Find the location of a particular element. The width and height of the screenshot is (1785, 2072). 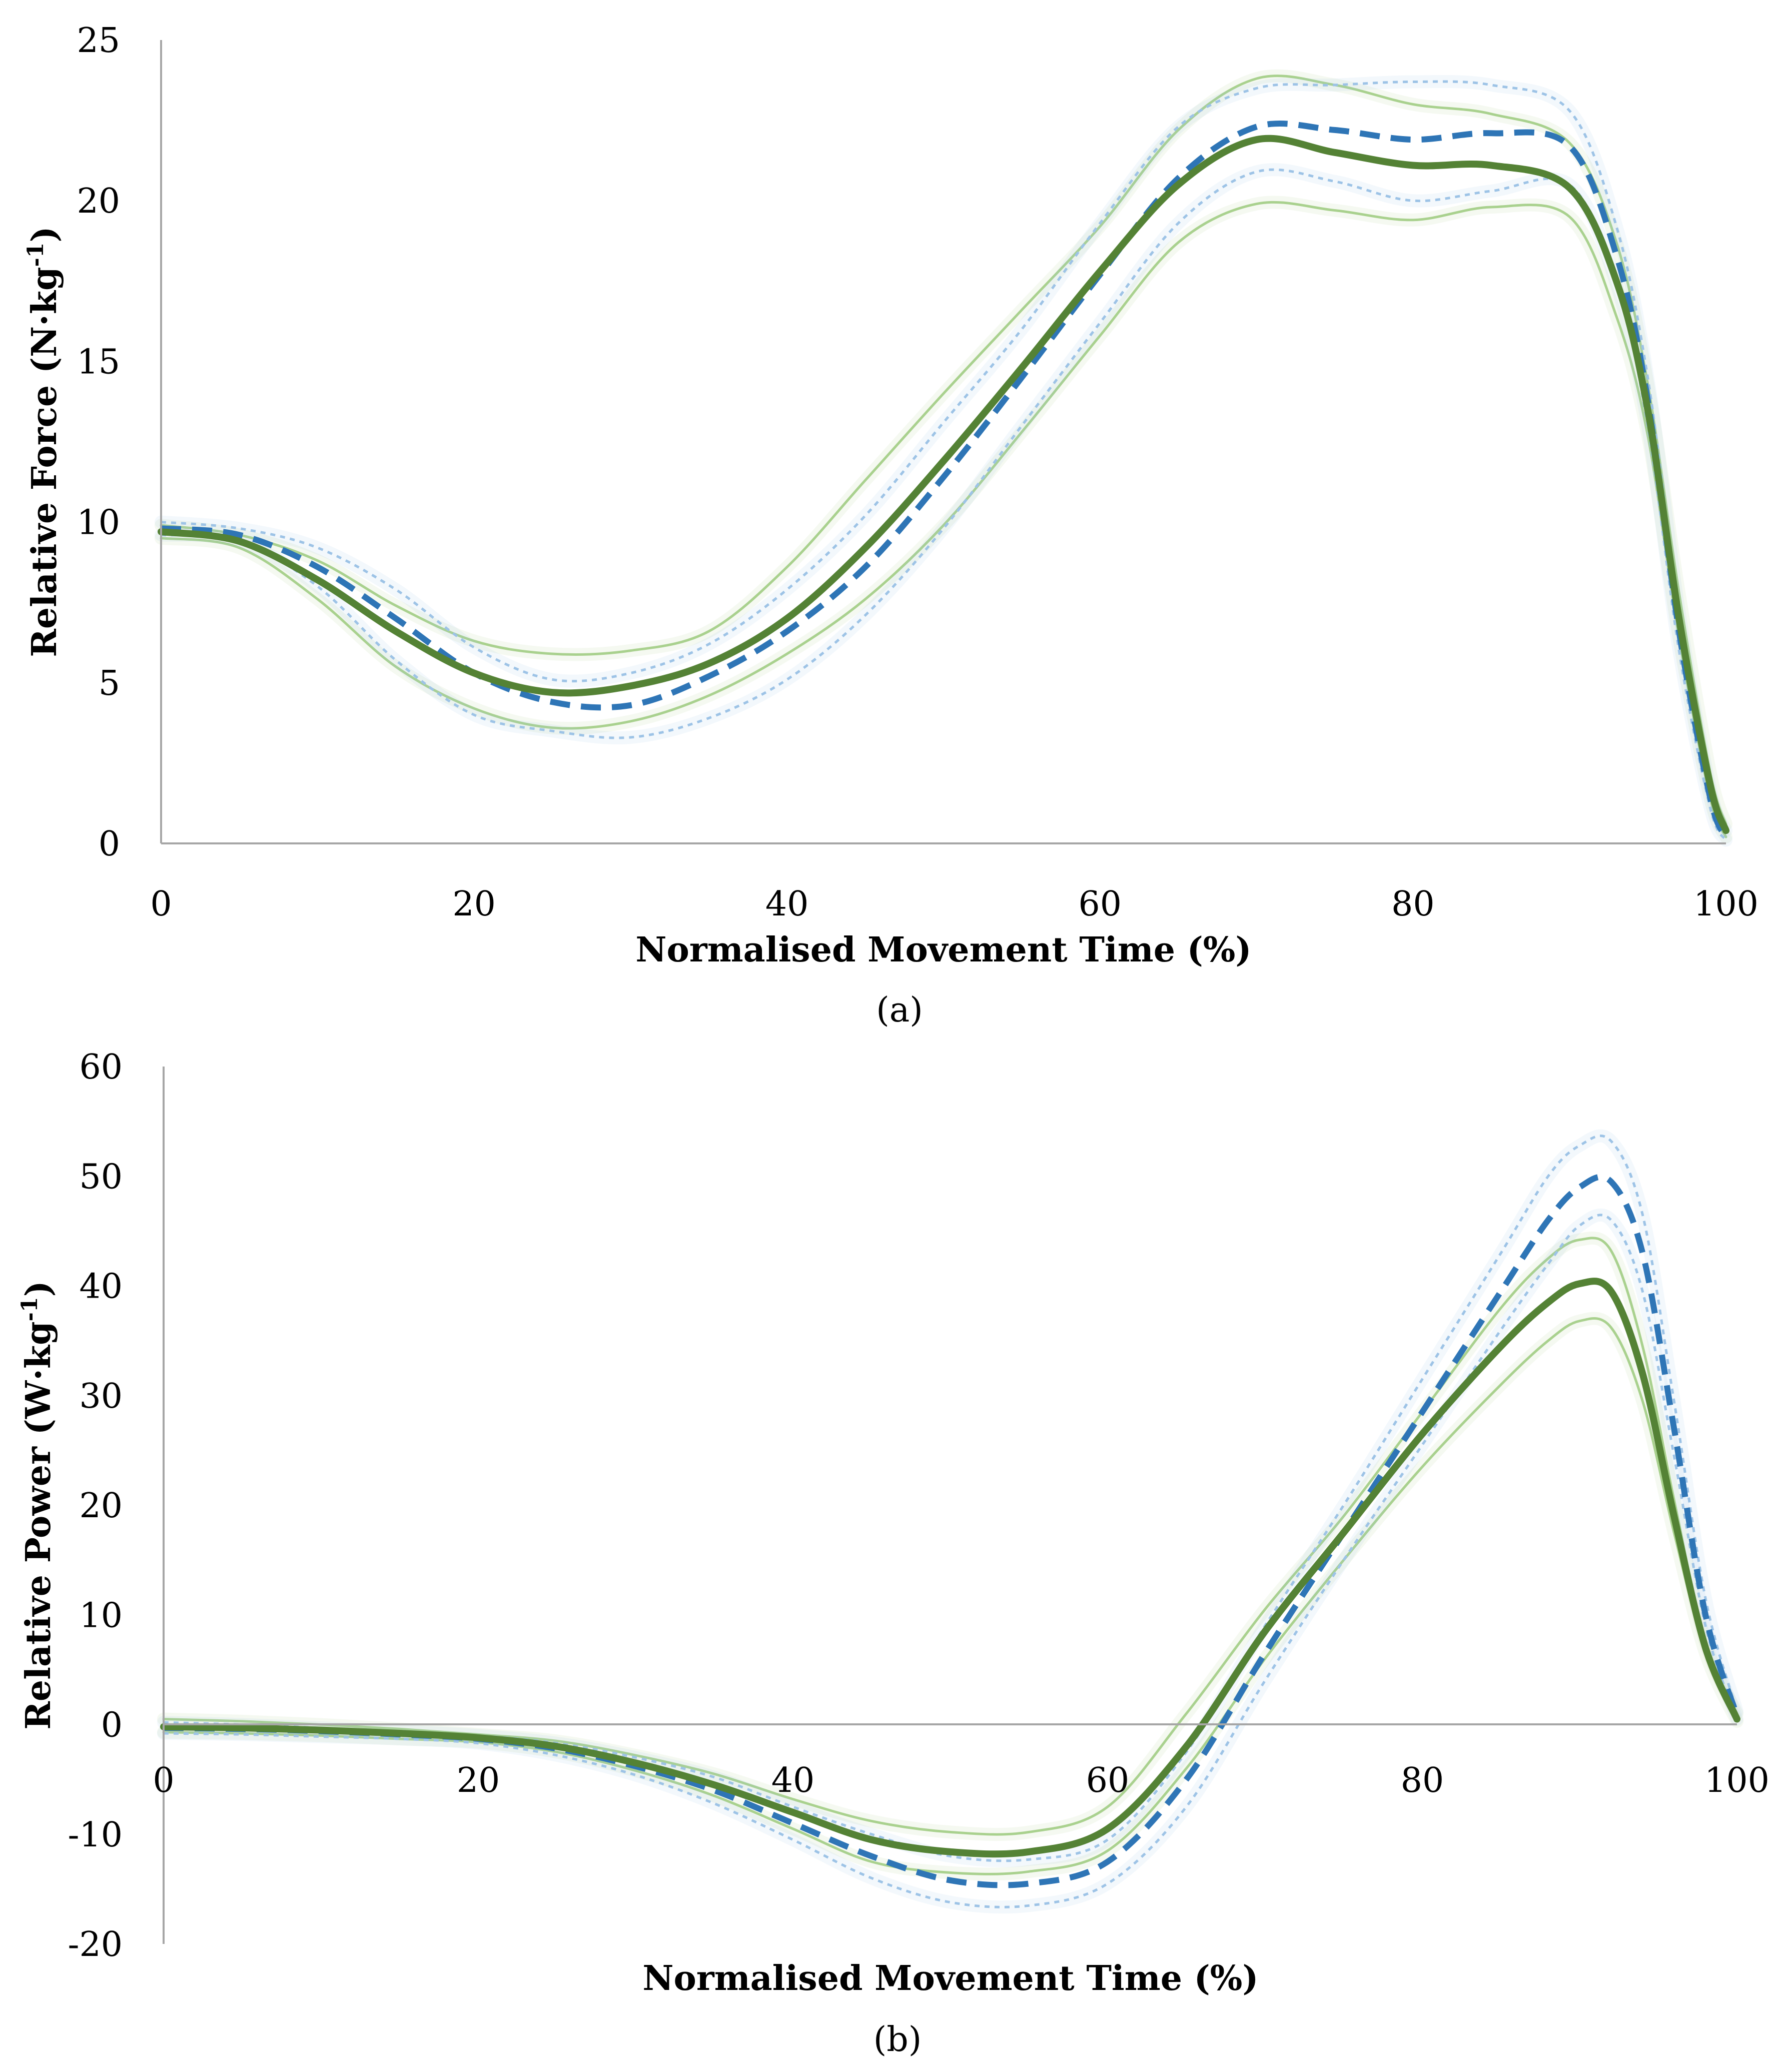

panel-b-caption: (b) is located at coordinates (897, 2040).